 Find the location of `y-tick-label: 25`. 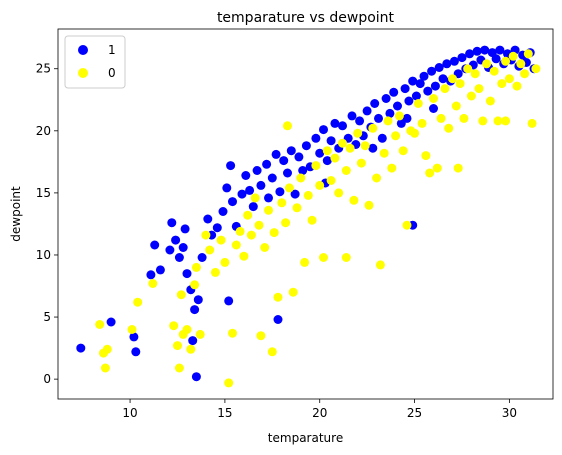

y-tick-label: 25 is located at coordinates (43, 69).